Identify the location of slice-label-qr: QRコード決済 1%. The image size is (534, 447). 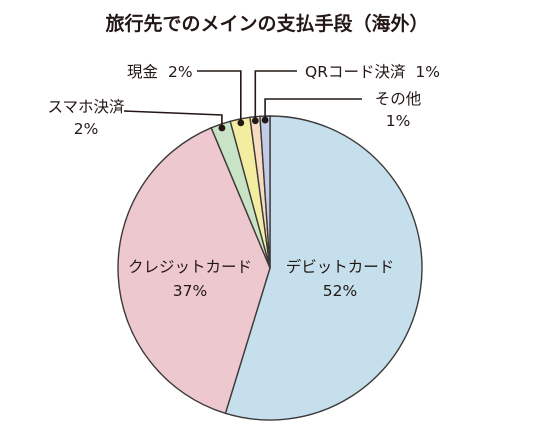
(372, 72).